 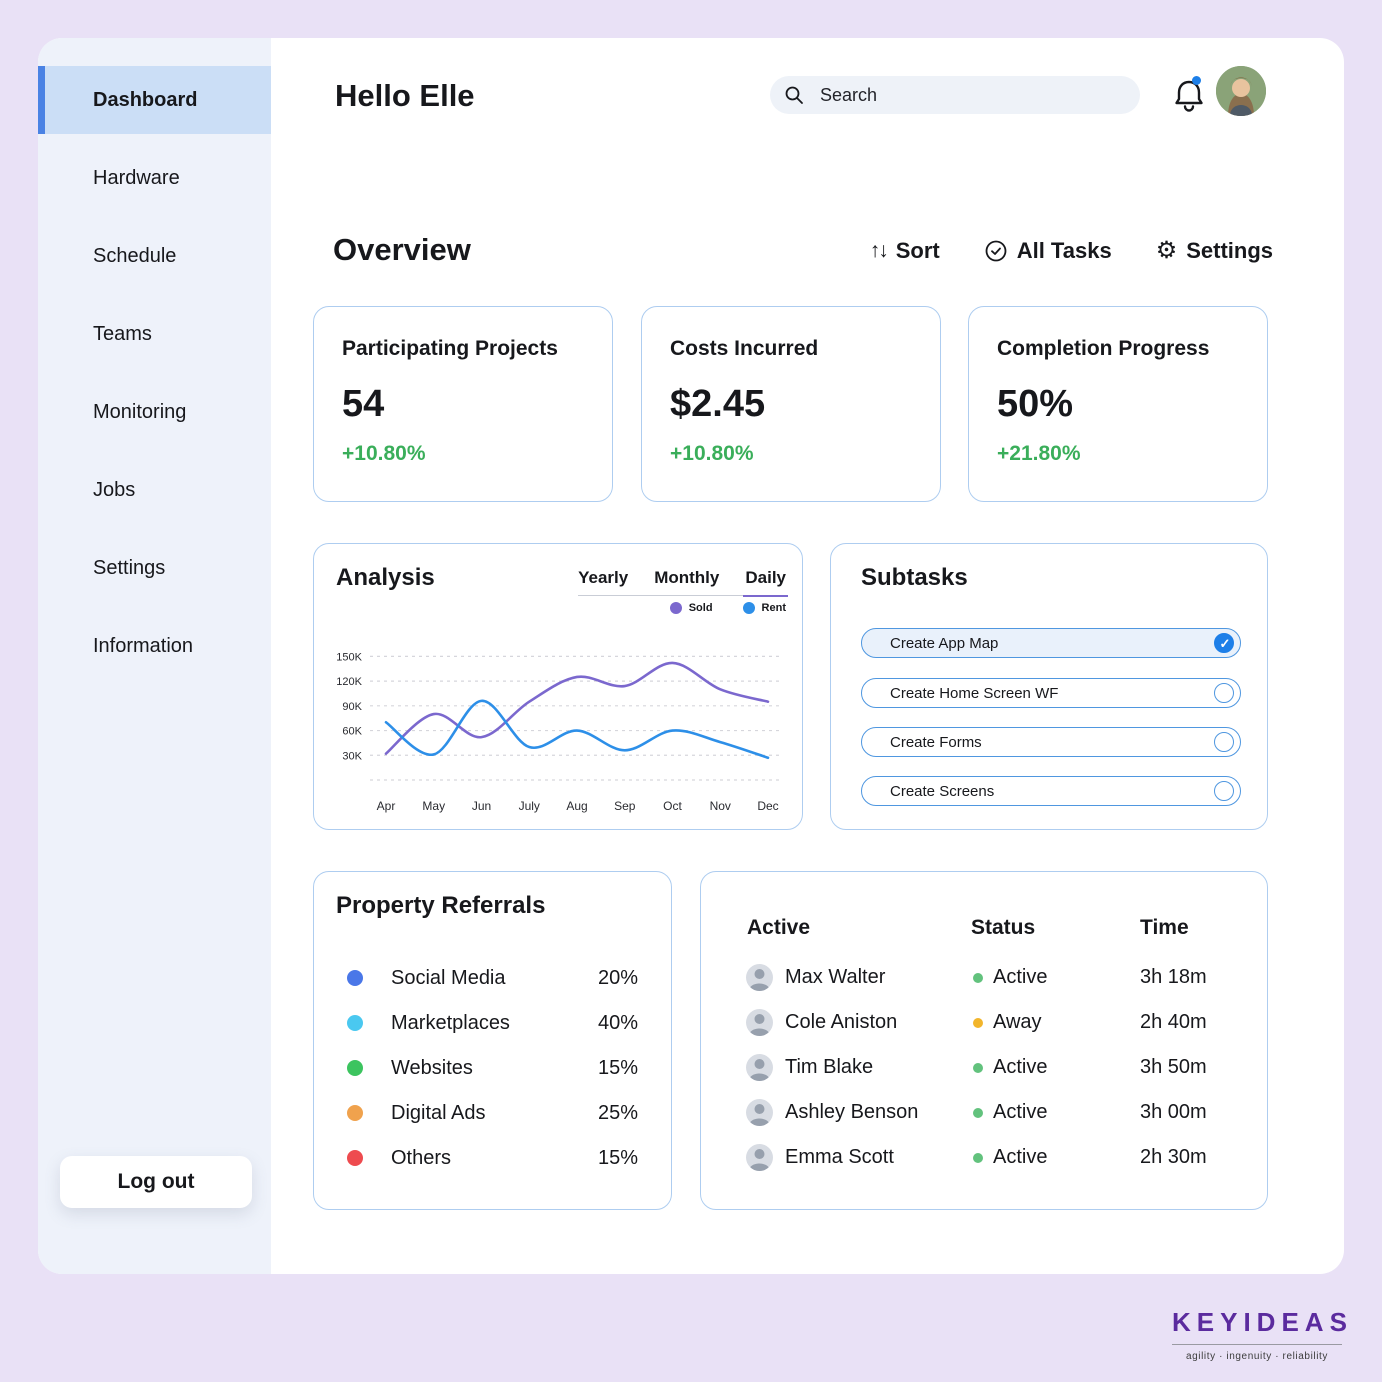 I want to click on table-row: Emma Scott Active 2h 30m, so click(x=984, y=1158).